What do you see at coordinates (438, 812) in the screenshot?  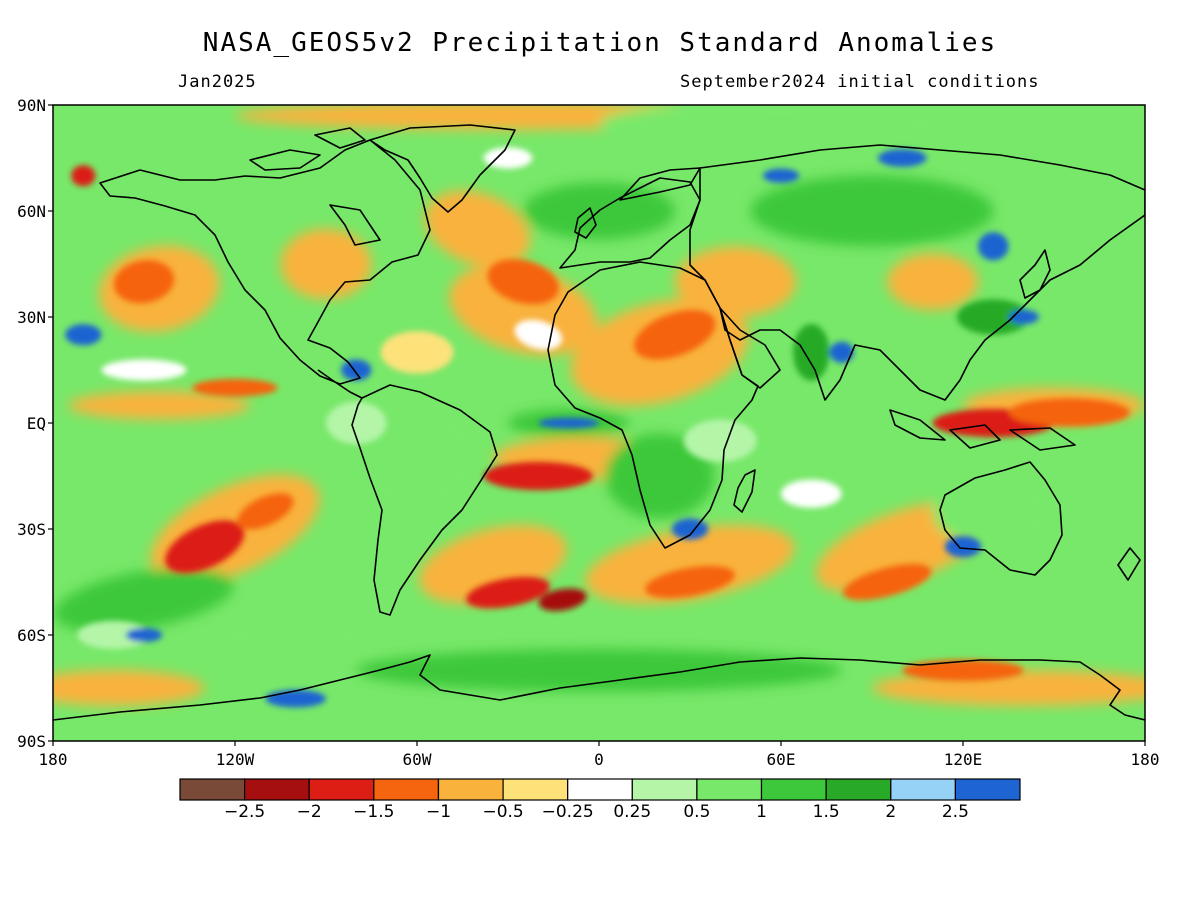 I see `colorbar-tick-label: −1` at bounding box center [438, 812].